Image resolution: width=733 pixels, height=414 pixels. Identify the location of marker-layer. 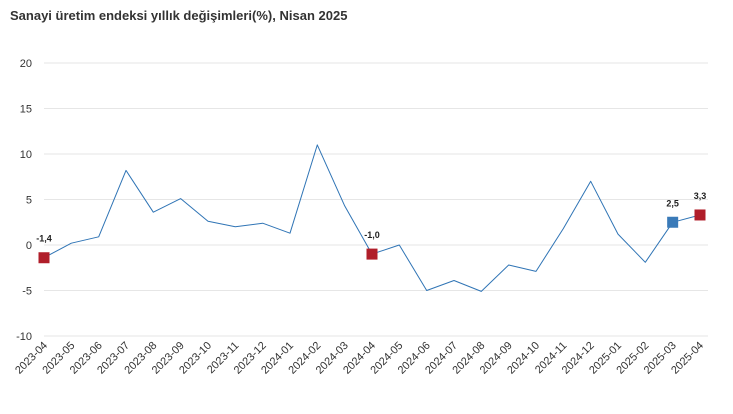
(372, 236).